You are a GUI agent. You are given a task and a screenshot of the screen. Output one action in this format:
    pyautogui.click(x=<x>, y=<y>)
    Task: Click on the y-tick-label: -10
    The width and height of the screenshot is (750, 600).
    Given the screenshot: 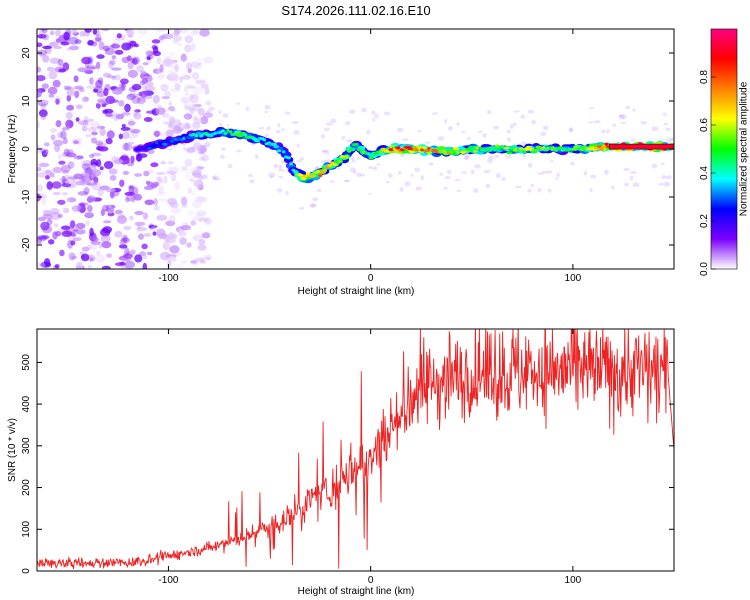 What is the action you would take?
    pyautogui.click(x=26, y=196)
    